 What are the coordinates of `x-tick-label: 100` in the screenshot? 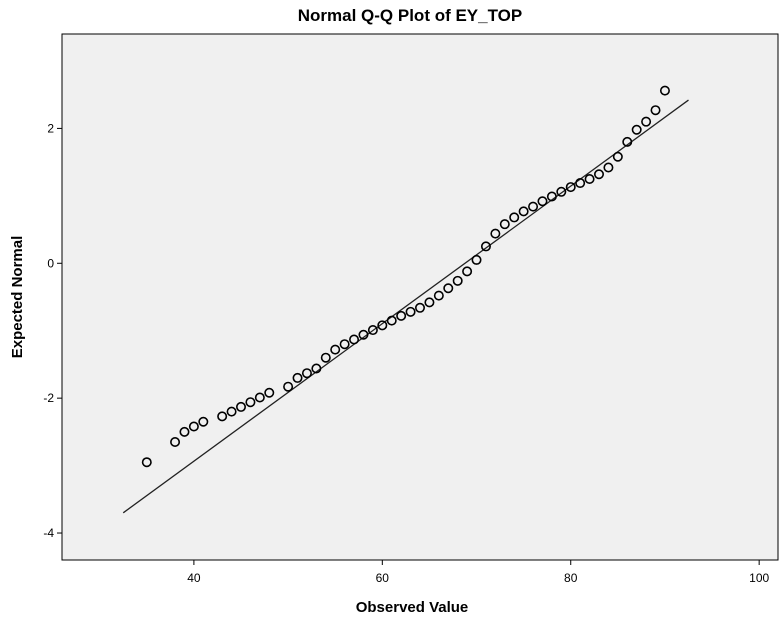 It's located at (759, 578).